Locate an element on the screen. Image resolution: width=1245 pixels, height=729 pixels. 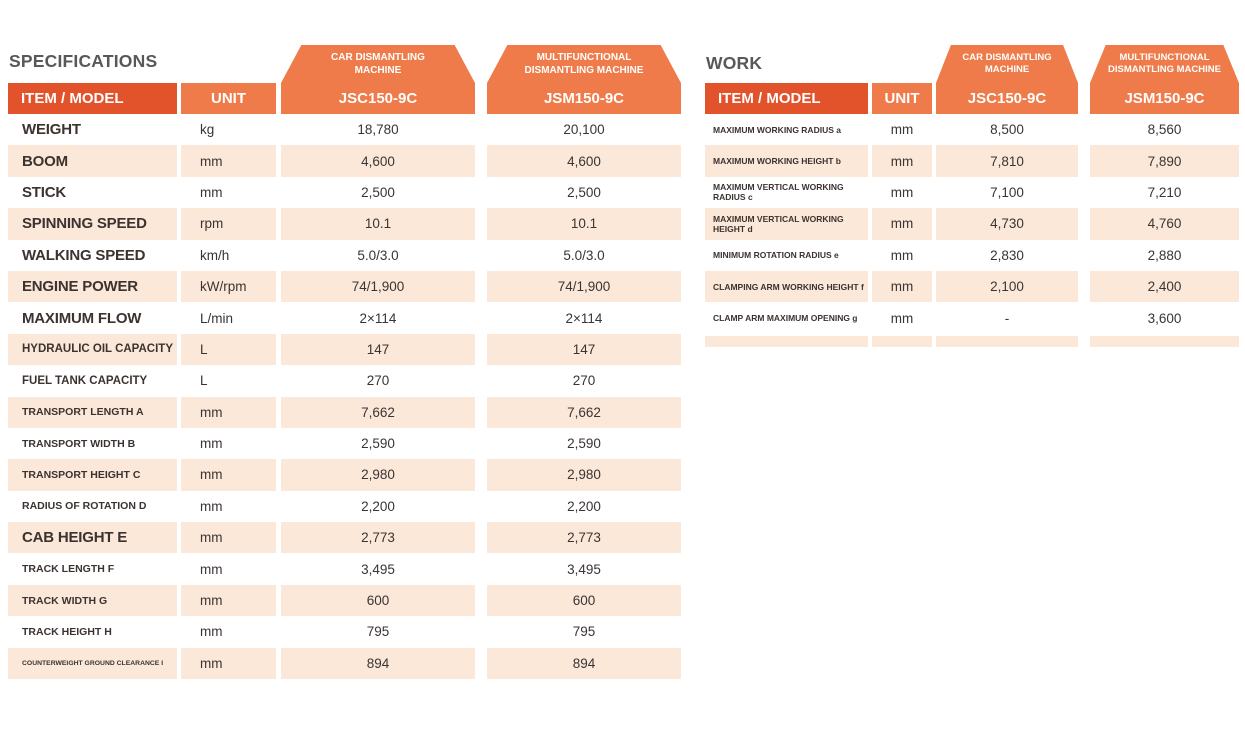
row-value-jsc150-9c: 2,773 is located at coordinates (378, 538).